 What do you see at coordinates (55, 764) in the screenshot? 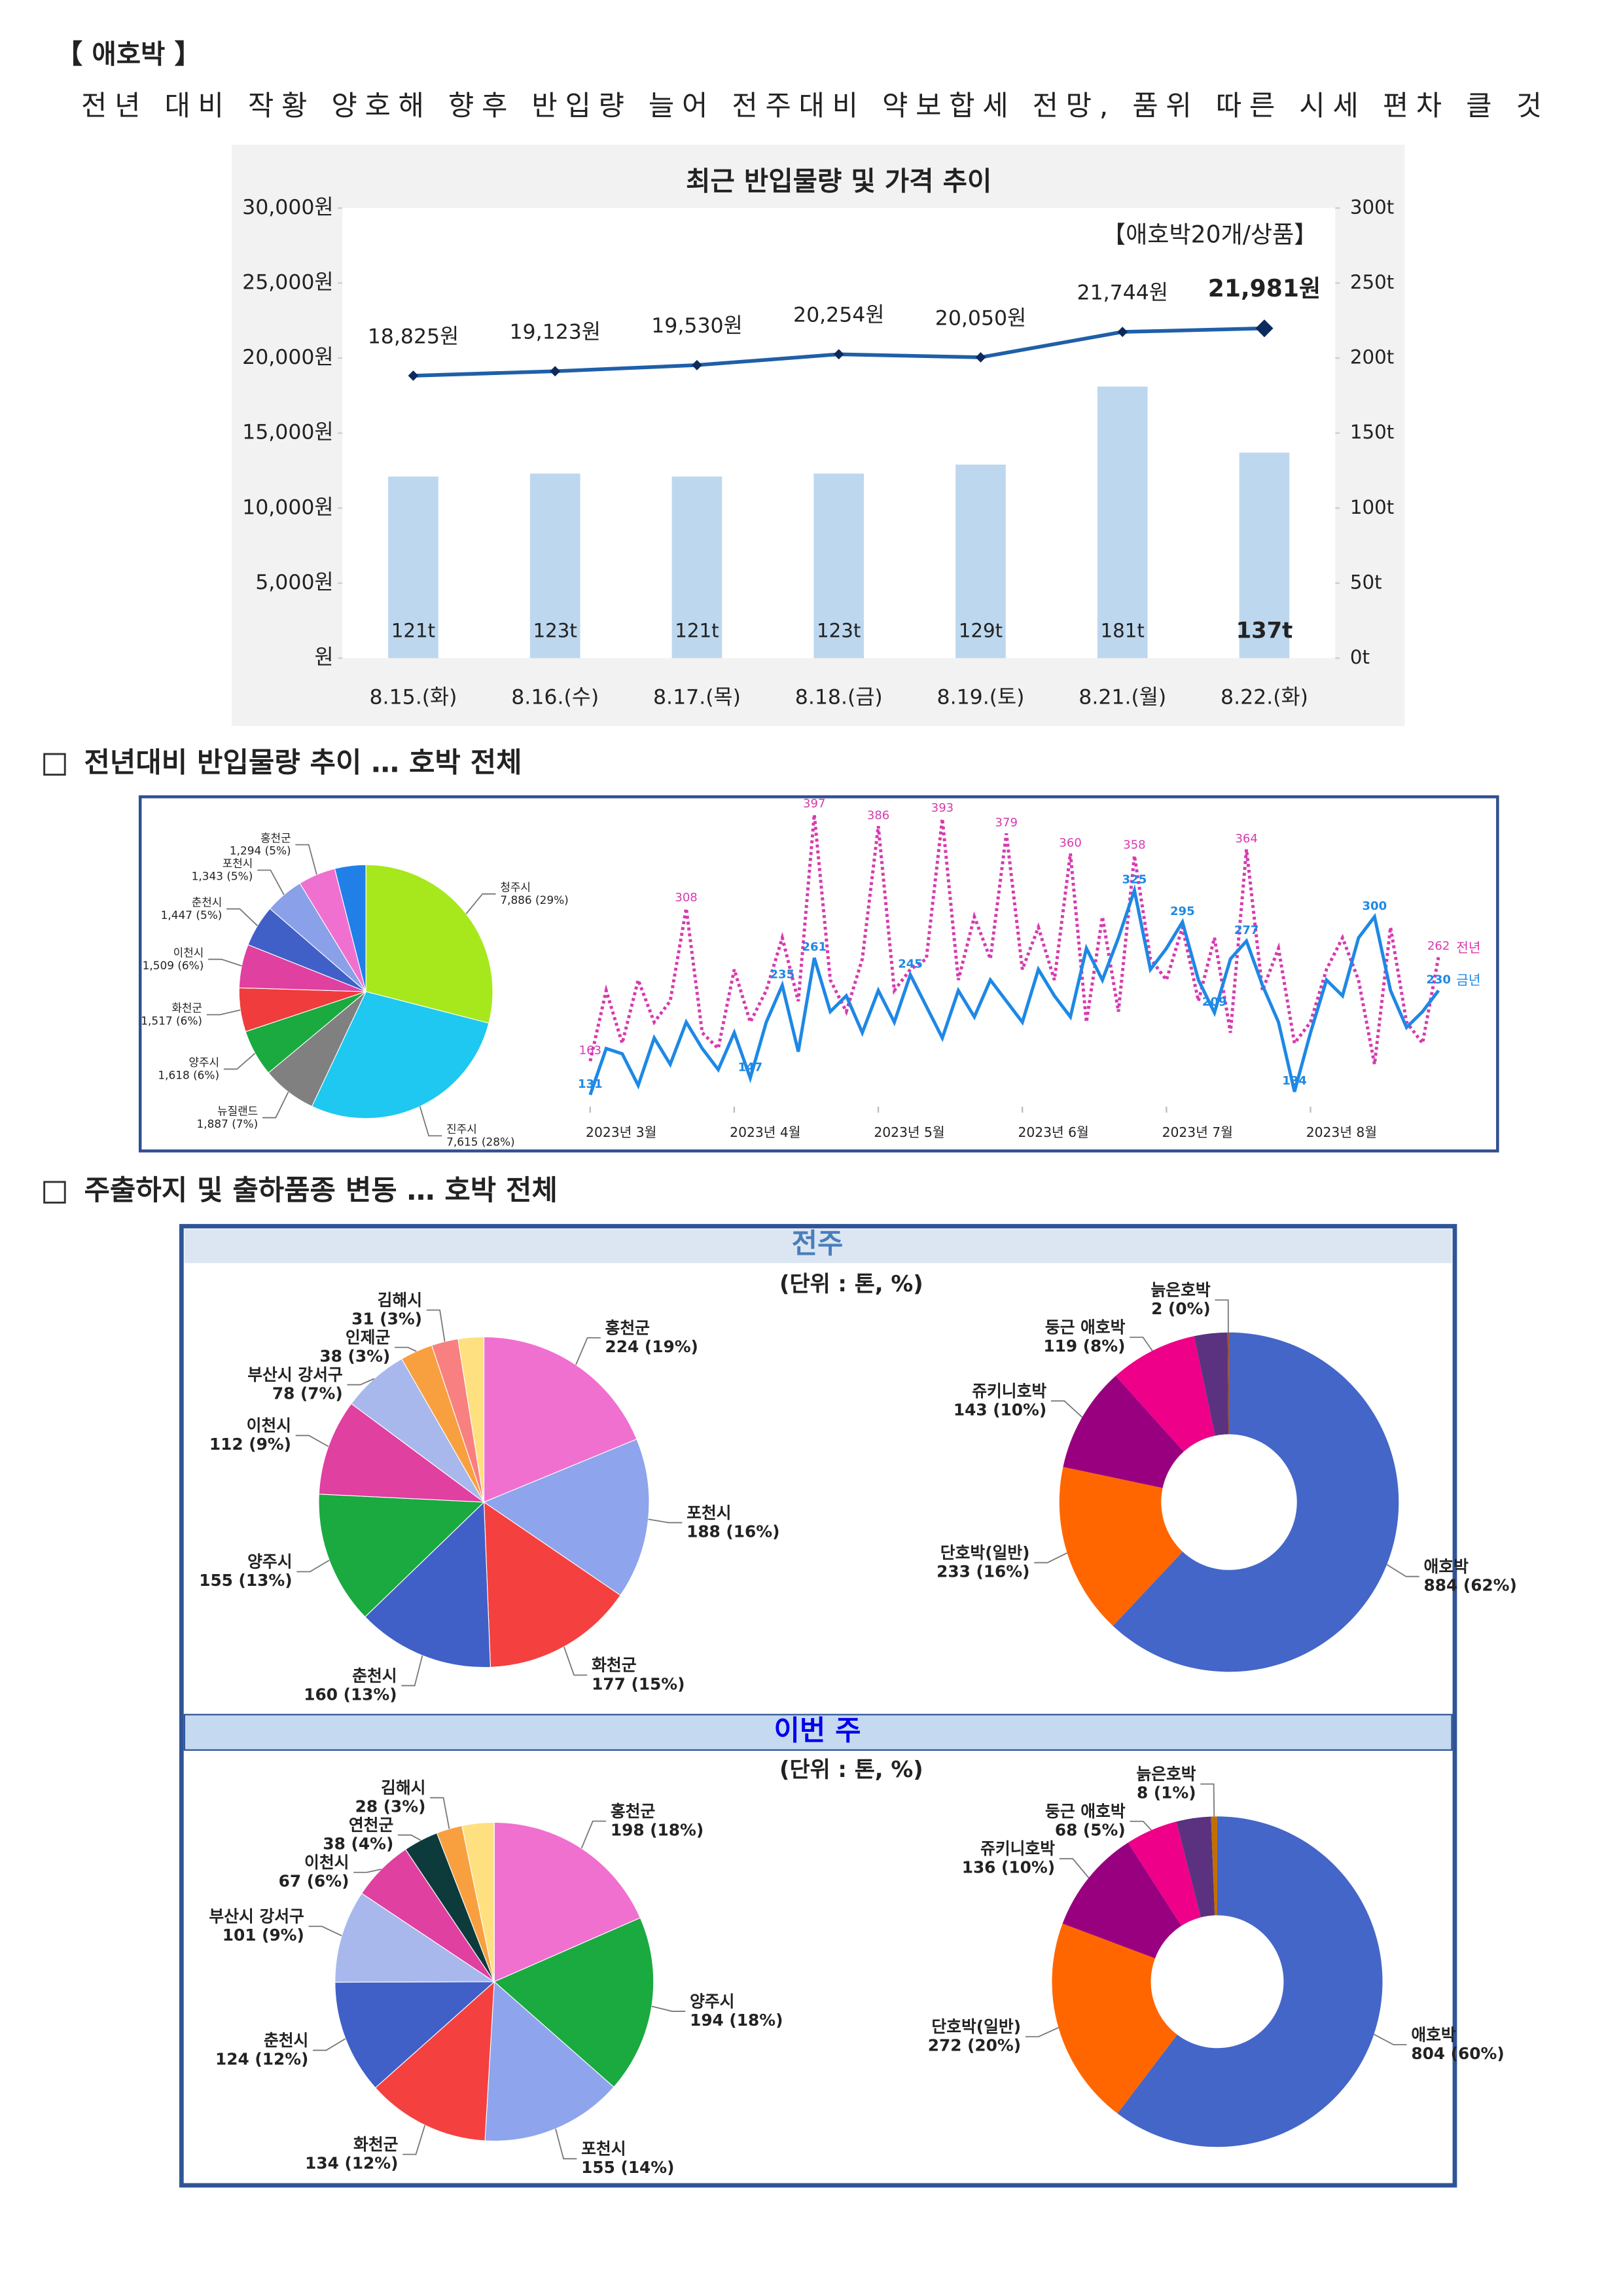
I see `checkbox-icon` at bounding box center [55, 764].